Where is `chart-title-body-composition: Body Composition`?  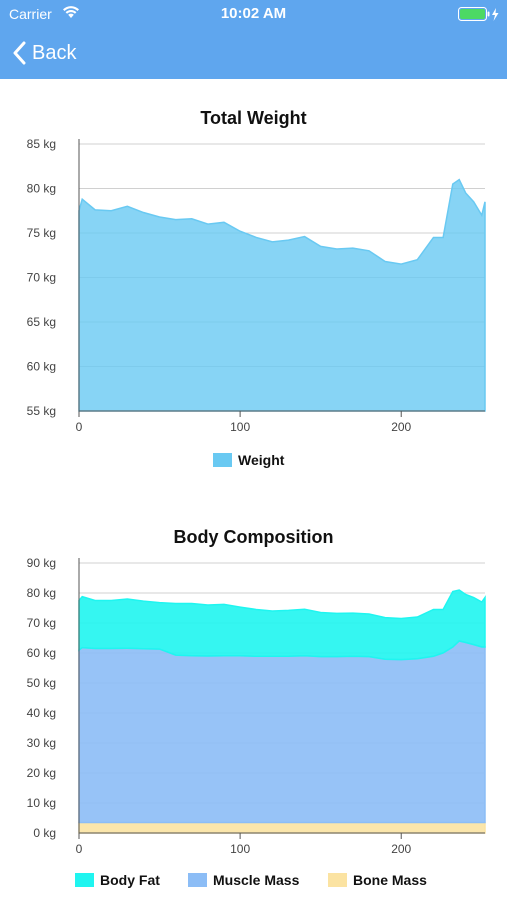 chart-title-body-composition: Body Composition is located at coordinates (253, 537).